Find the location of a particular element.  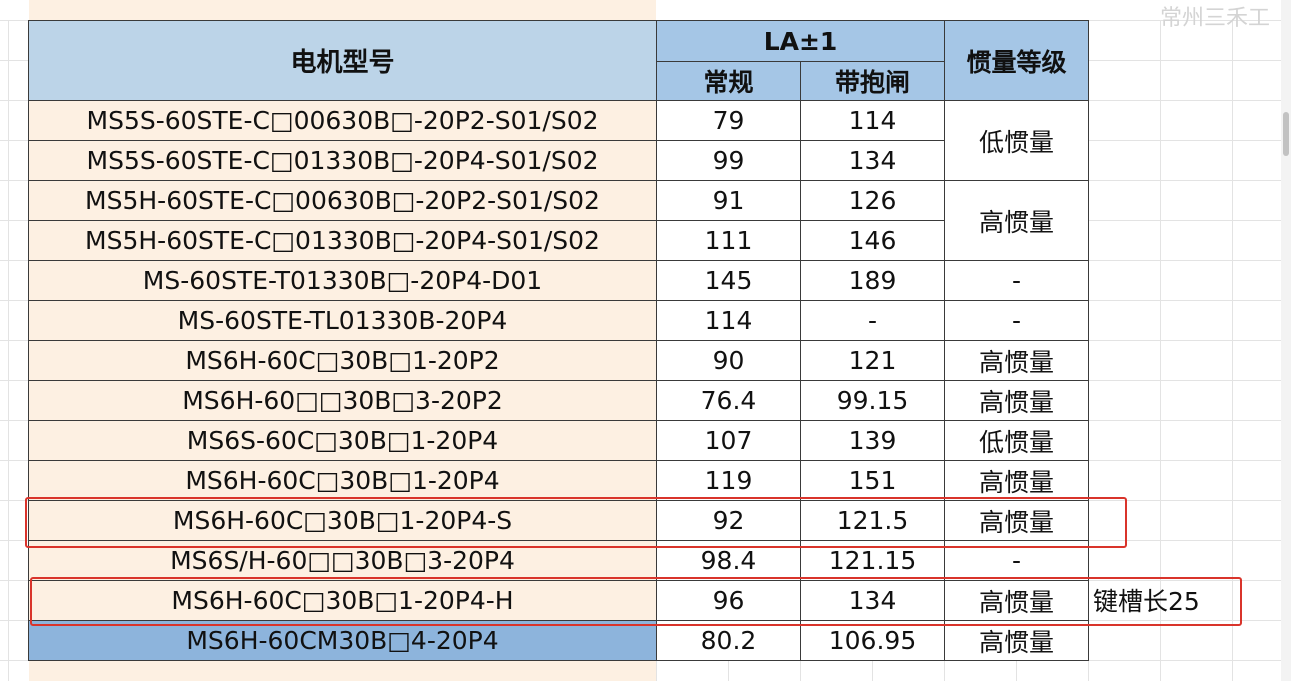

model-cell: MS-60STE-TL01330B-20P4 is located at coordinates (342, 320).